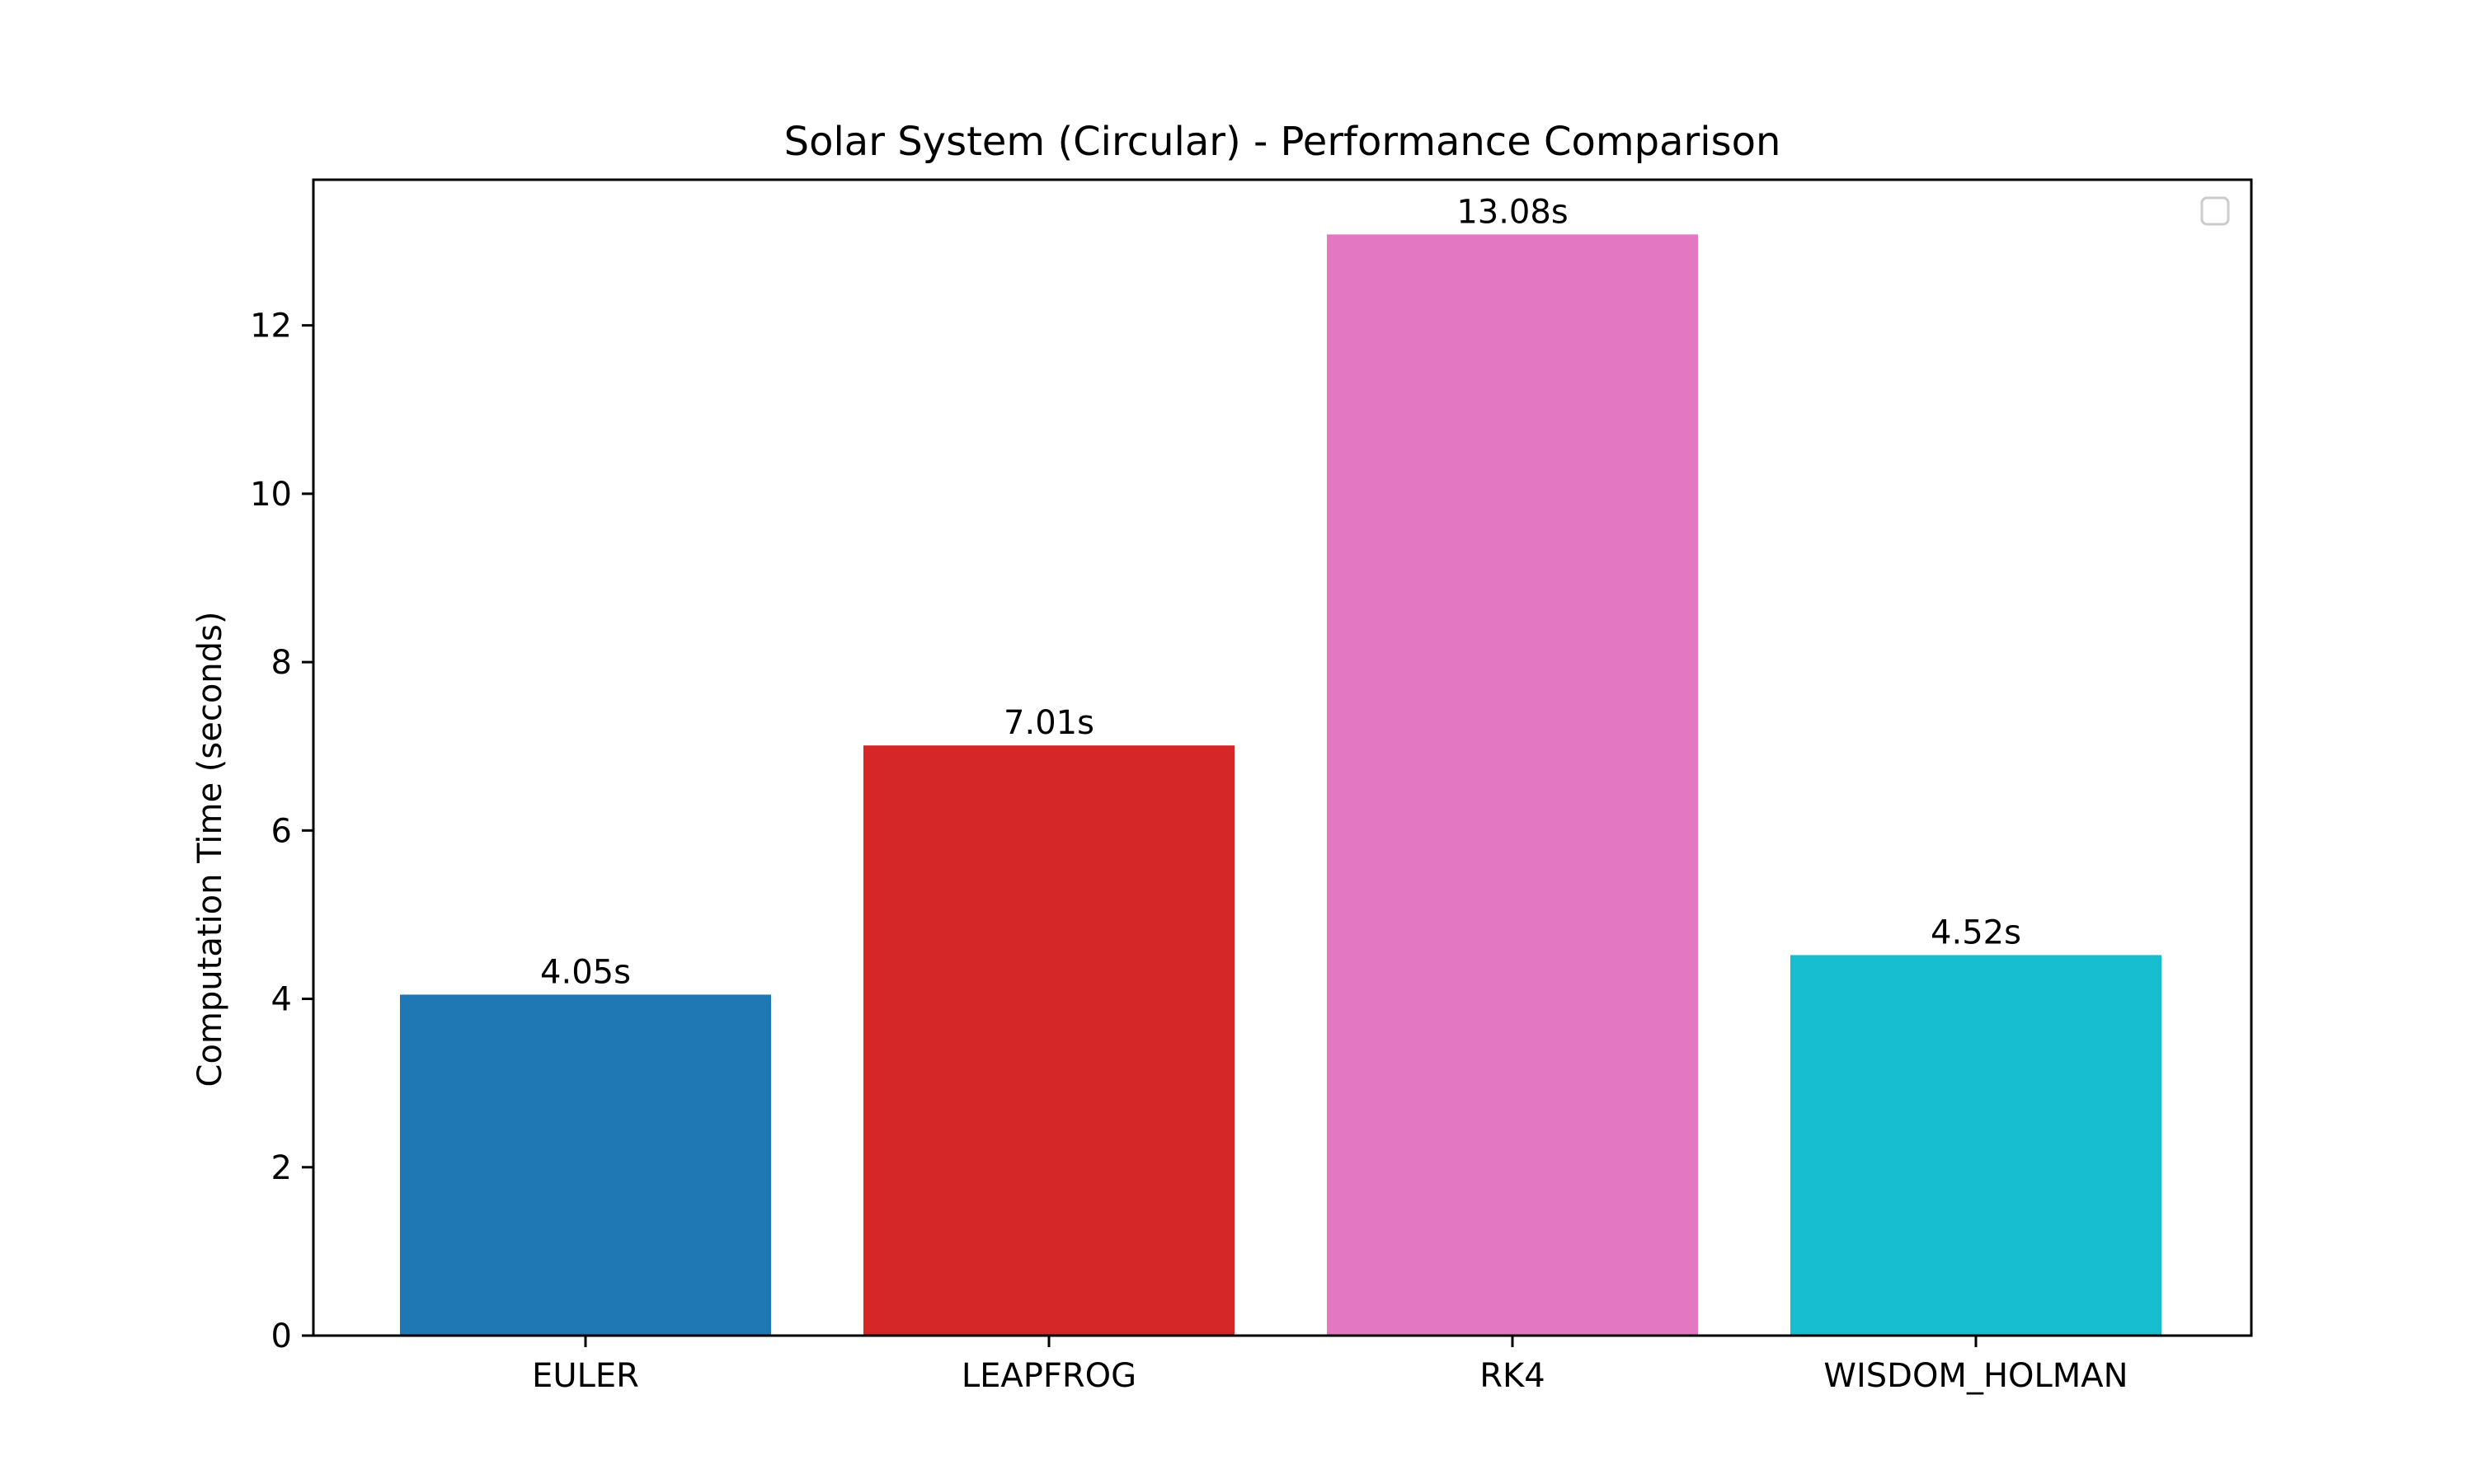  What do you see at coordinates (281, 1336) in the screenshot?
I see `y-tick-label: 0` at bounding box center [281, 1336].